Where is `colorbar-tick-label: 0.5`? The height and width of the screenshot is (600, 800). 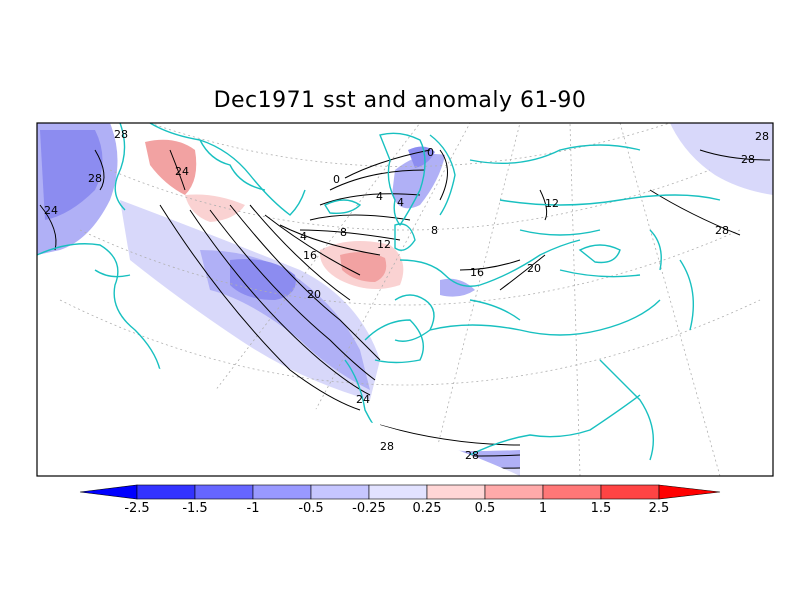
colorbar-tick-label: 0.5 is located at coordinates (485, 508).